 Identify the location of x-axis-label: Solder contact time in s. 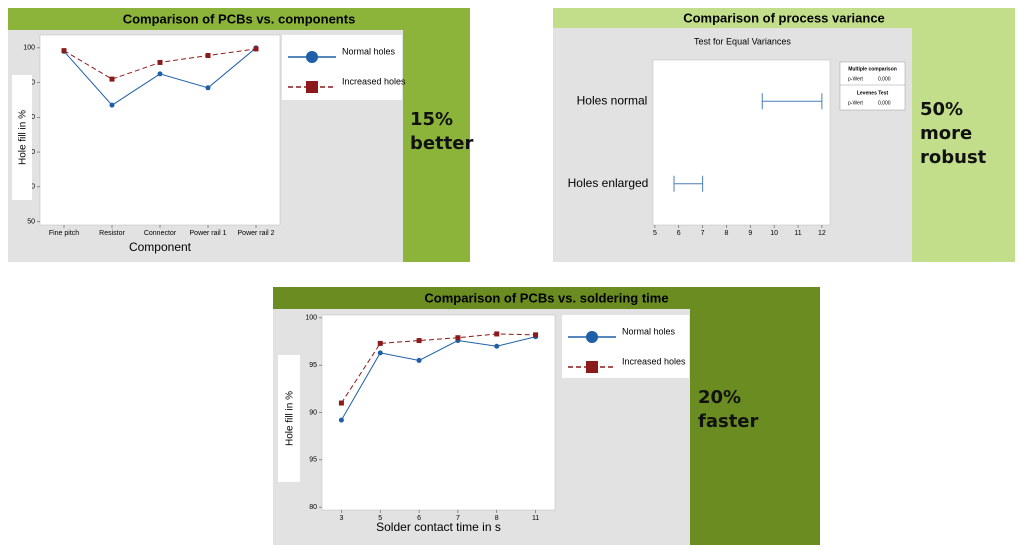
(438, 527).